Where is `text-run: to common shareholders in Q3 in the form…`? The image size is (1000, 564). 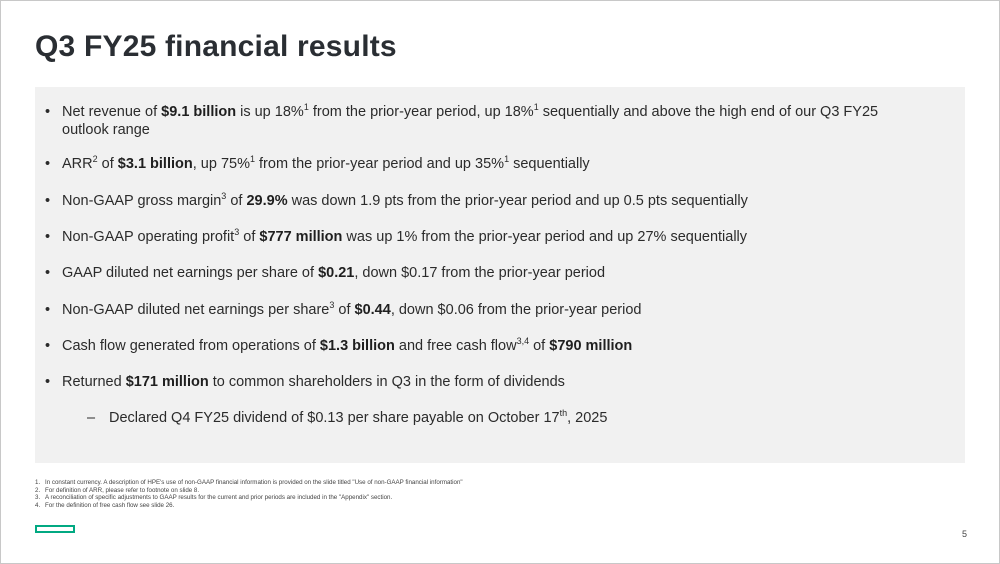 text-run: to common shareholders in Q3 in the form… is located at coordinates (386, 382).